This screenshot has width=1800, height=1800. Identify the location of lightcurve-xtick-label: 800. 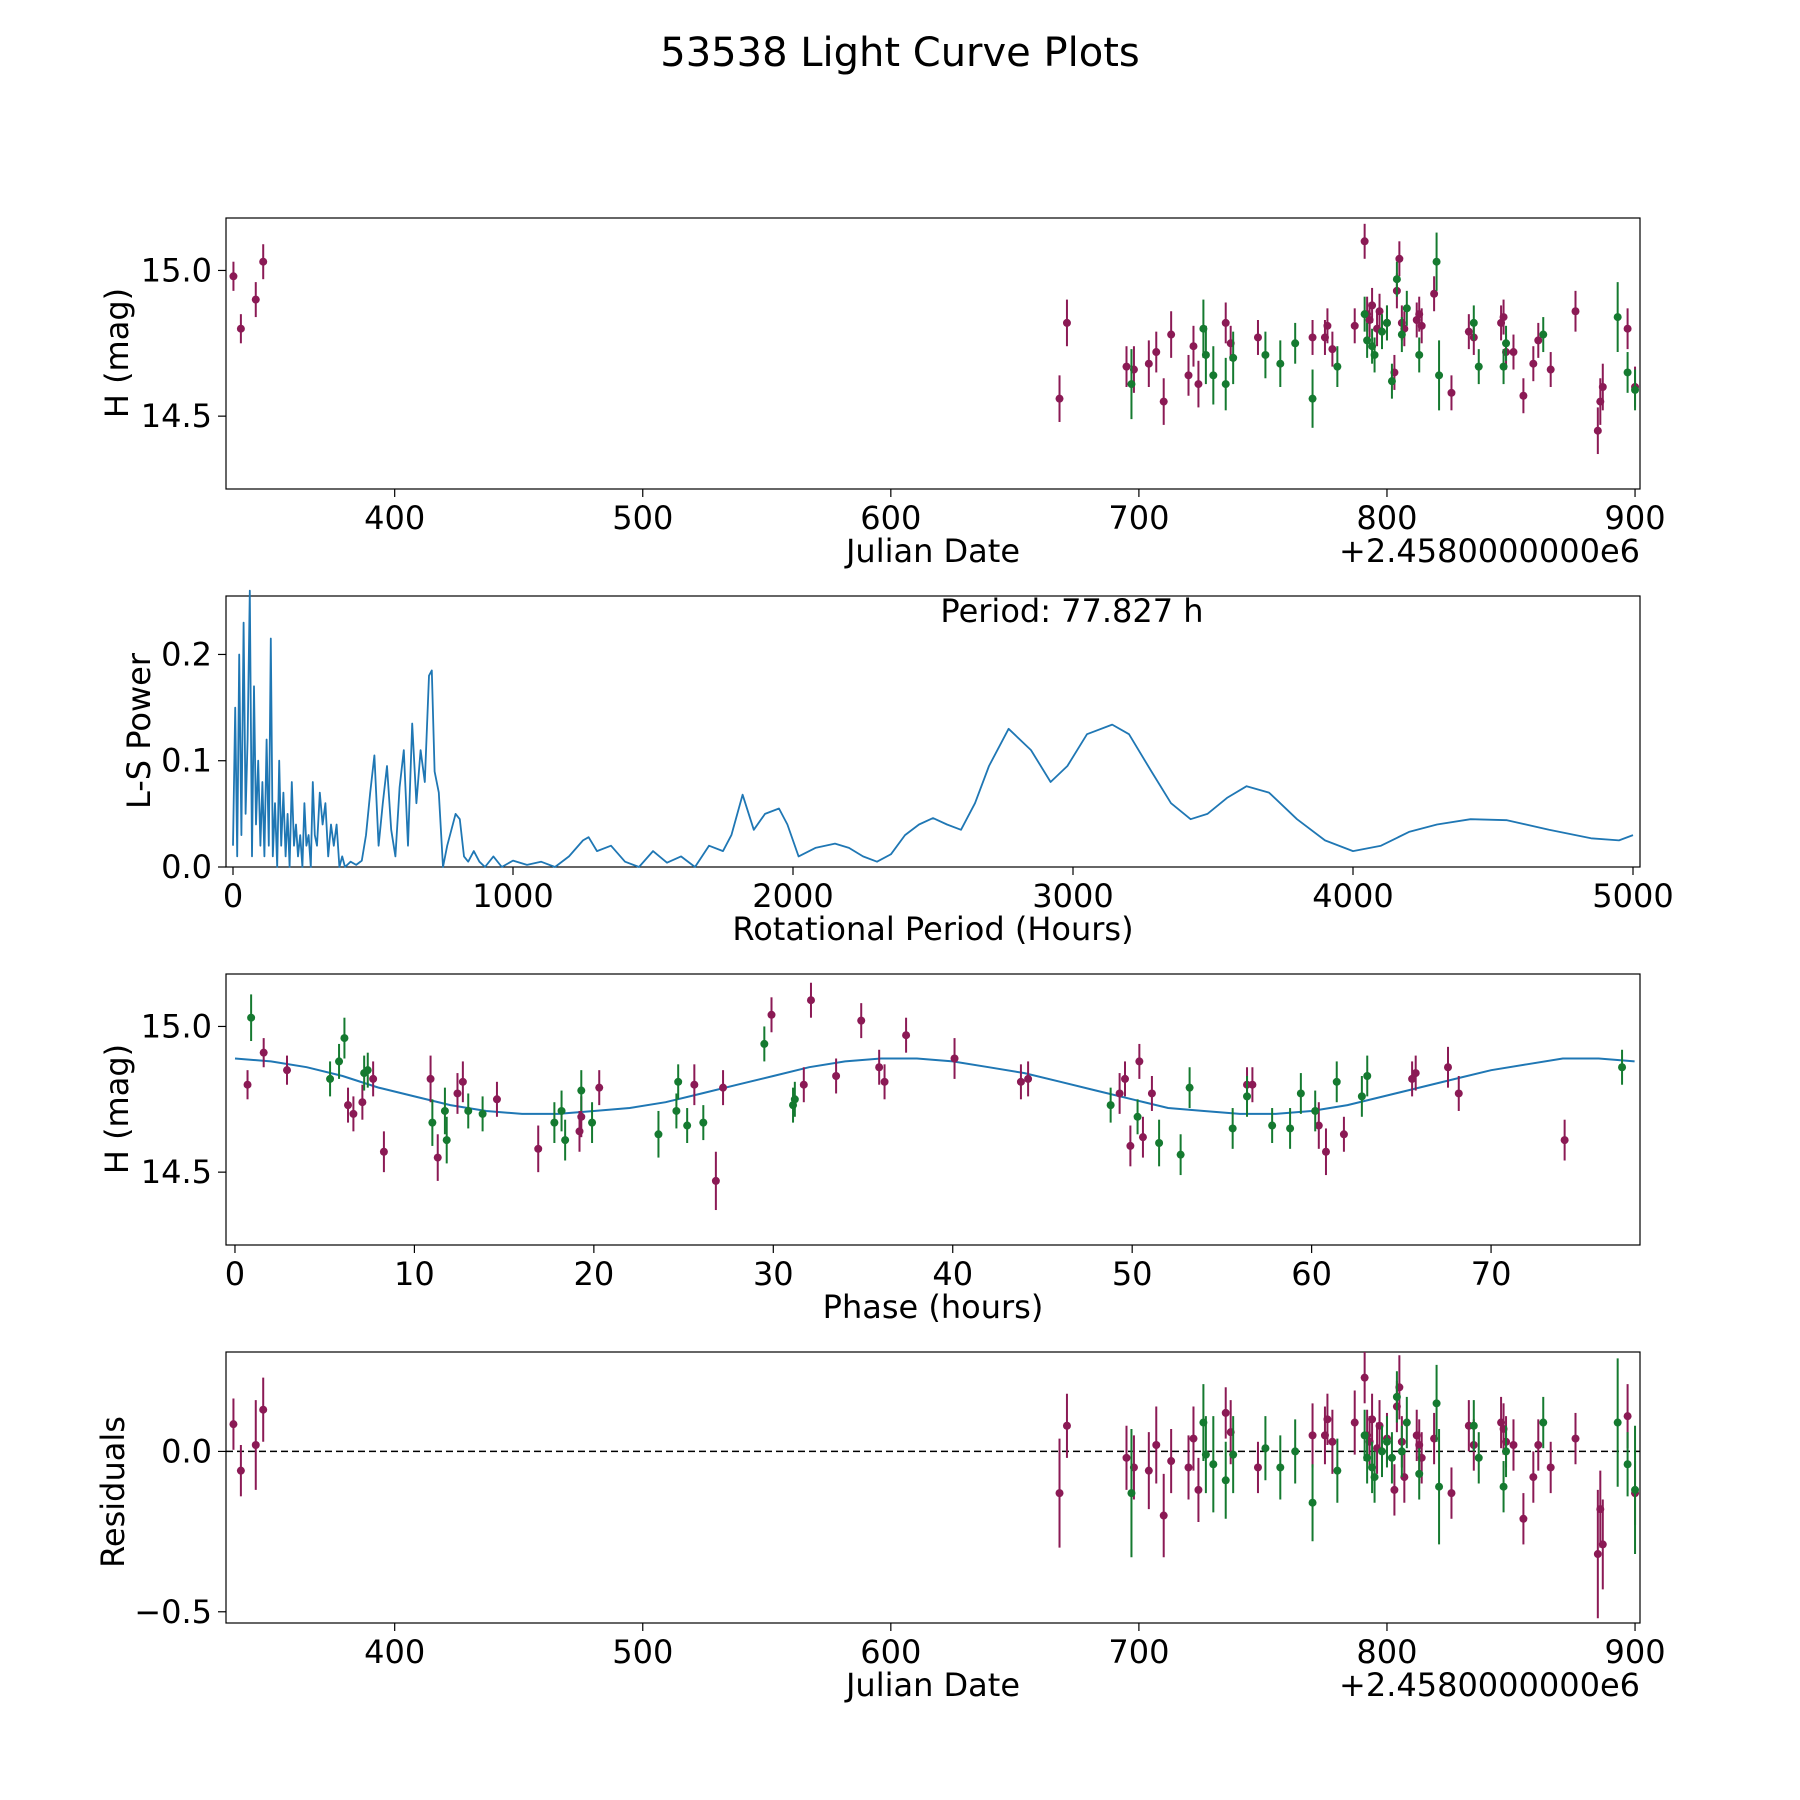
(1386, 518).